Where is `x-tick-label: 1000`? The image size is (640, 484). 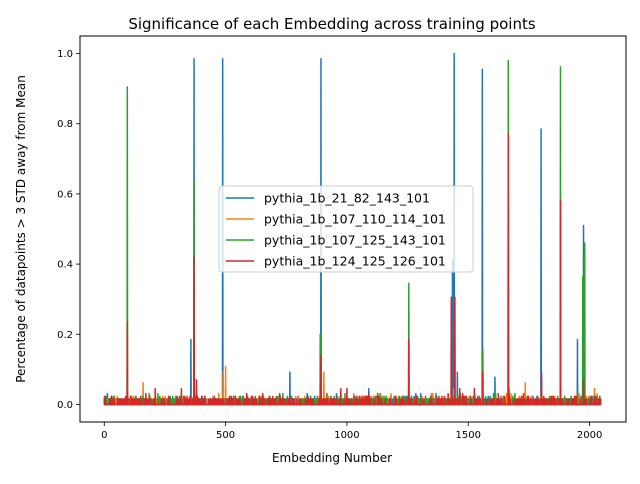
x-tick-label: 1000 is located at coordinates (346, 435).